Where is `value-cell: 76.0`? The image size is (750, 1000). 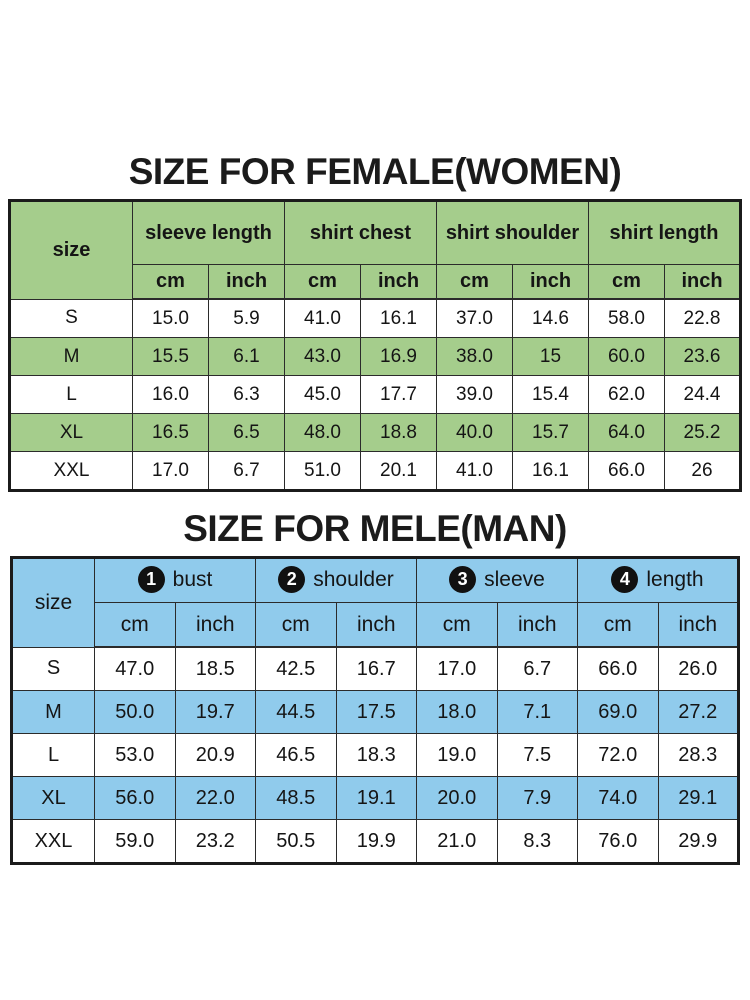
value-cell: 76.0 is located at coordinates (618, 841).